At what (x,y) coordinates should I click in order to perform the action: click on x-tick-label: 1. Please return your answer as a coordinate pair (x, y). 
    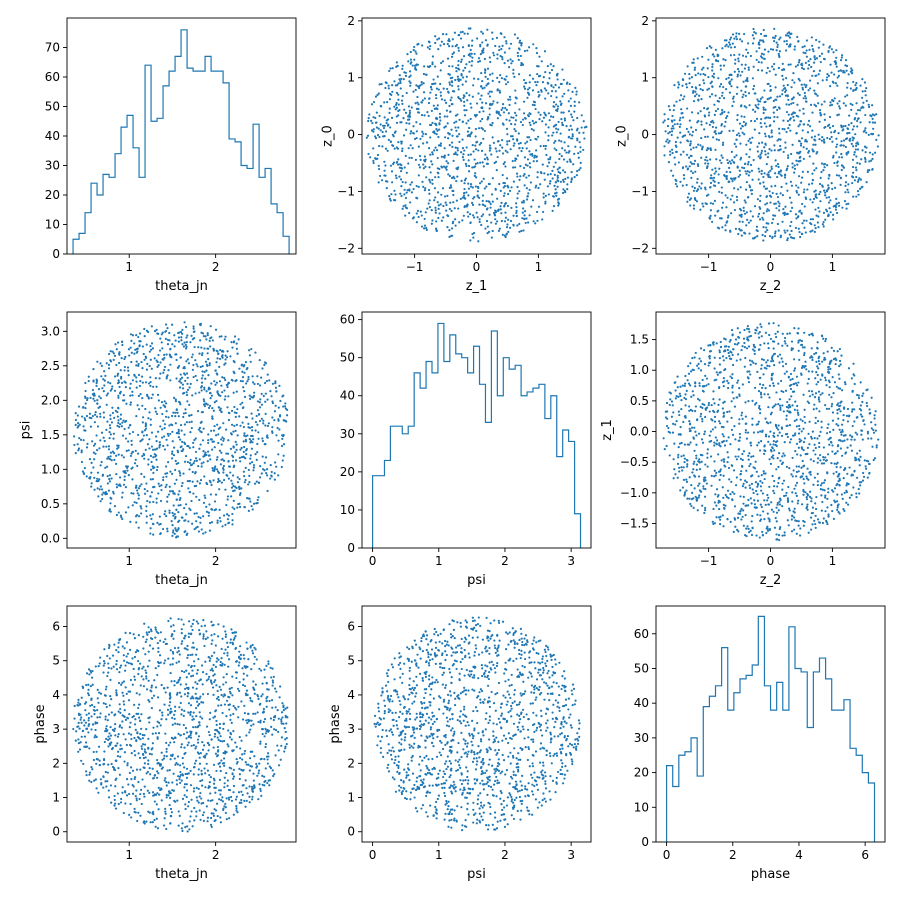
    Looking at the image, I should click on (129, 561).